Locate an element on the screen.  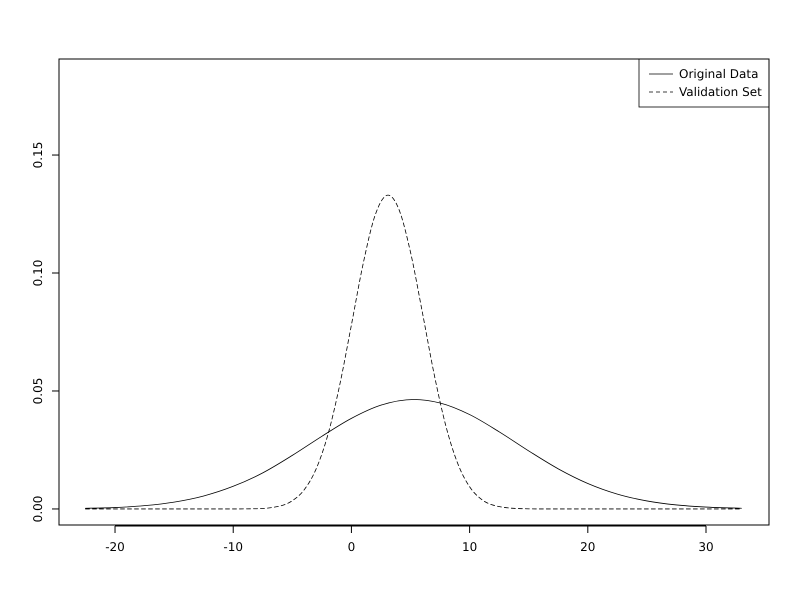
x-tick-label: -10 is located at coordinates (233, 547).